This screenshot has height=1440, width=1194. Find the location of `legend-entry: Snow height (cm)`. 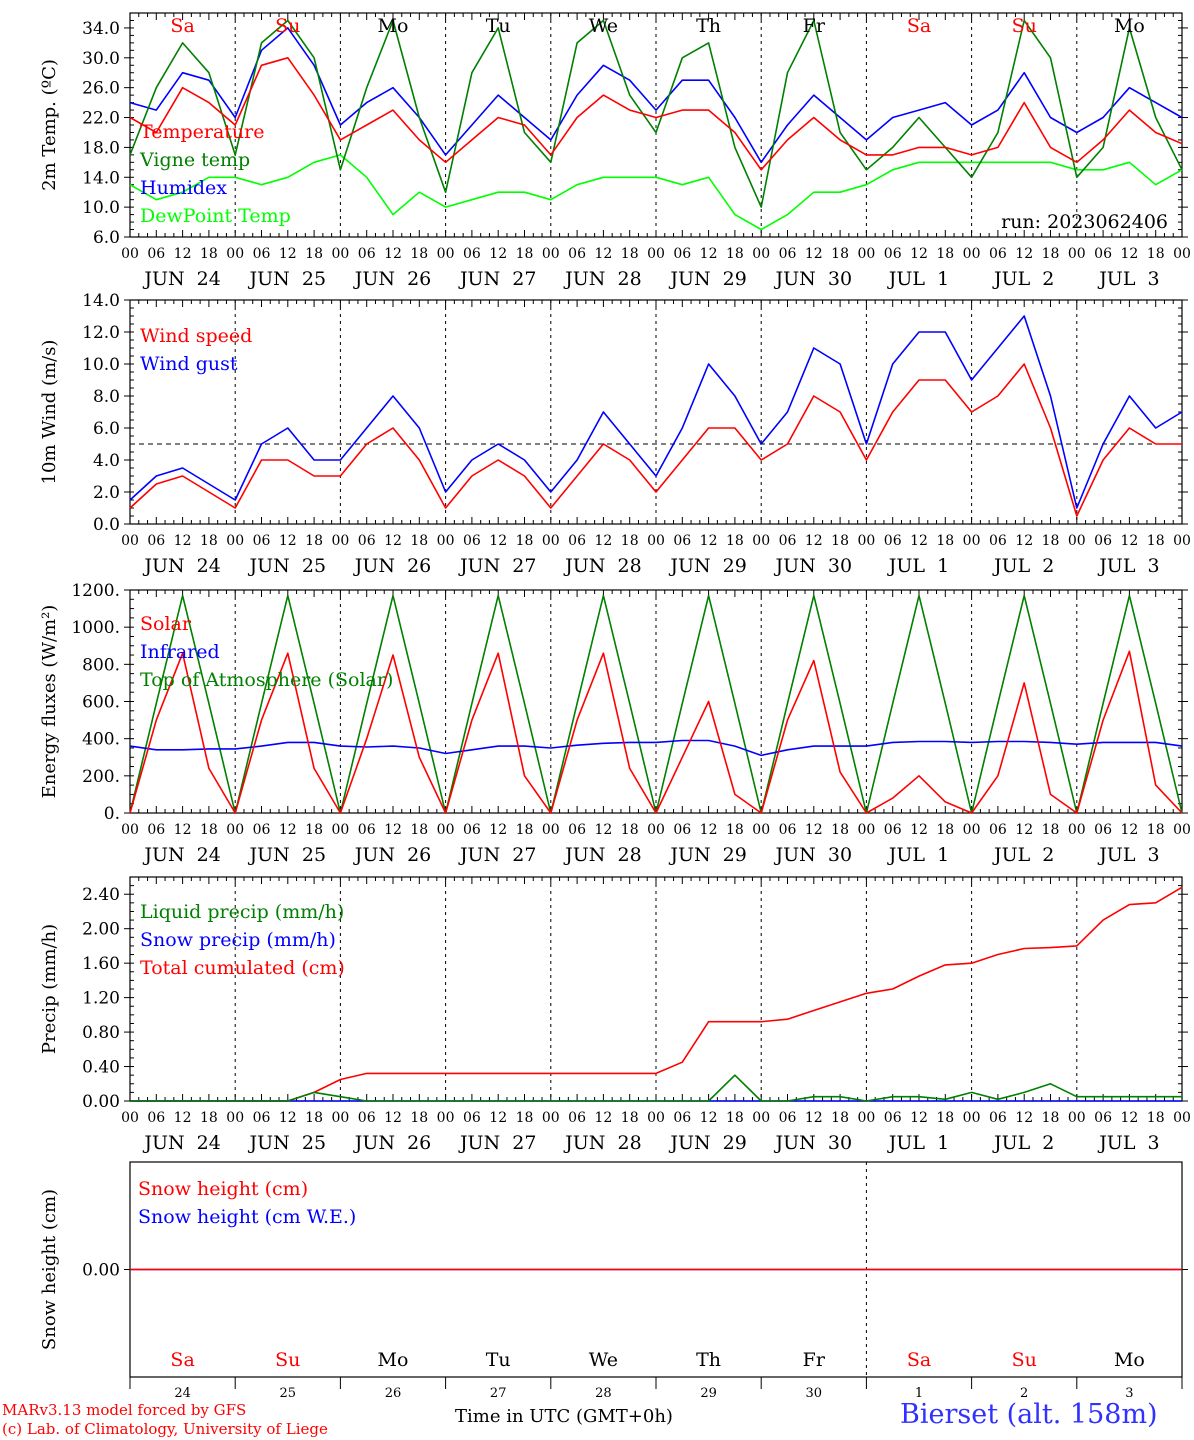

legend-entry: Snow height (cm) is located at coordinates (223, 1189).